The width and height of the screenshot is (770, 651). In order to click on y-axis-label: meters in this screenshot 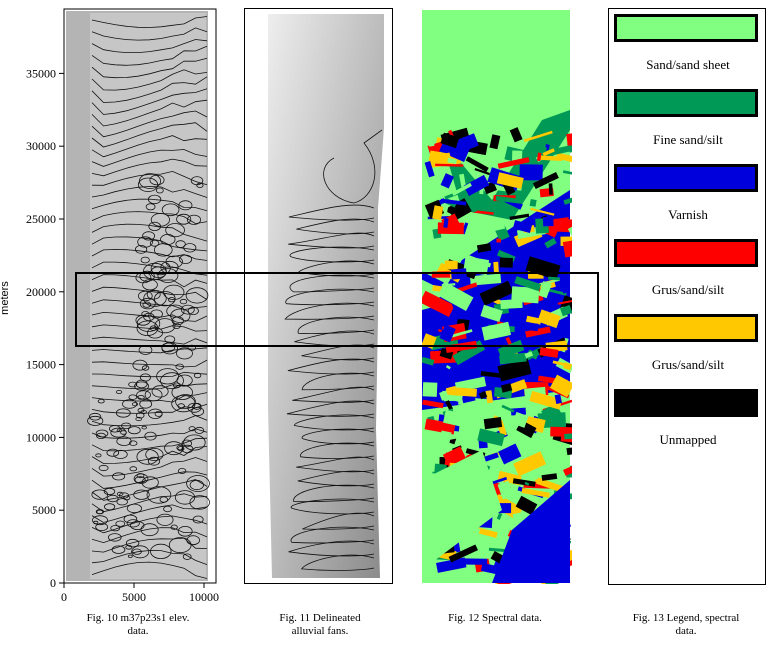, I will do `click(5, 298)`.